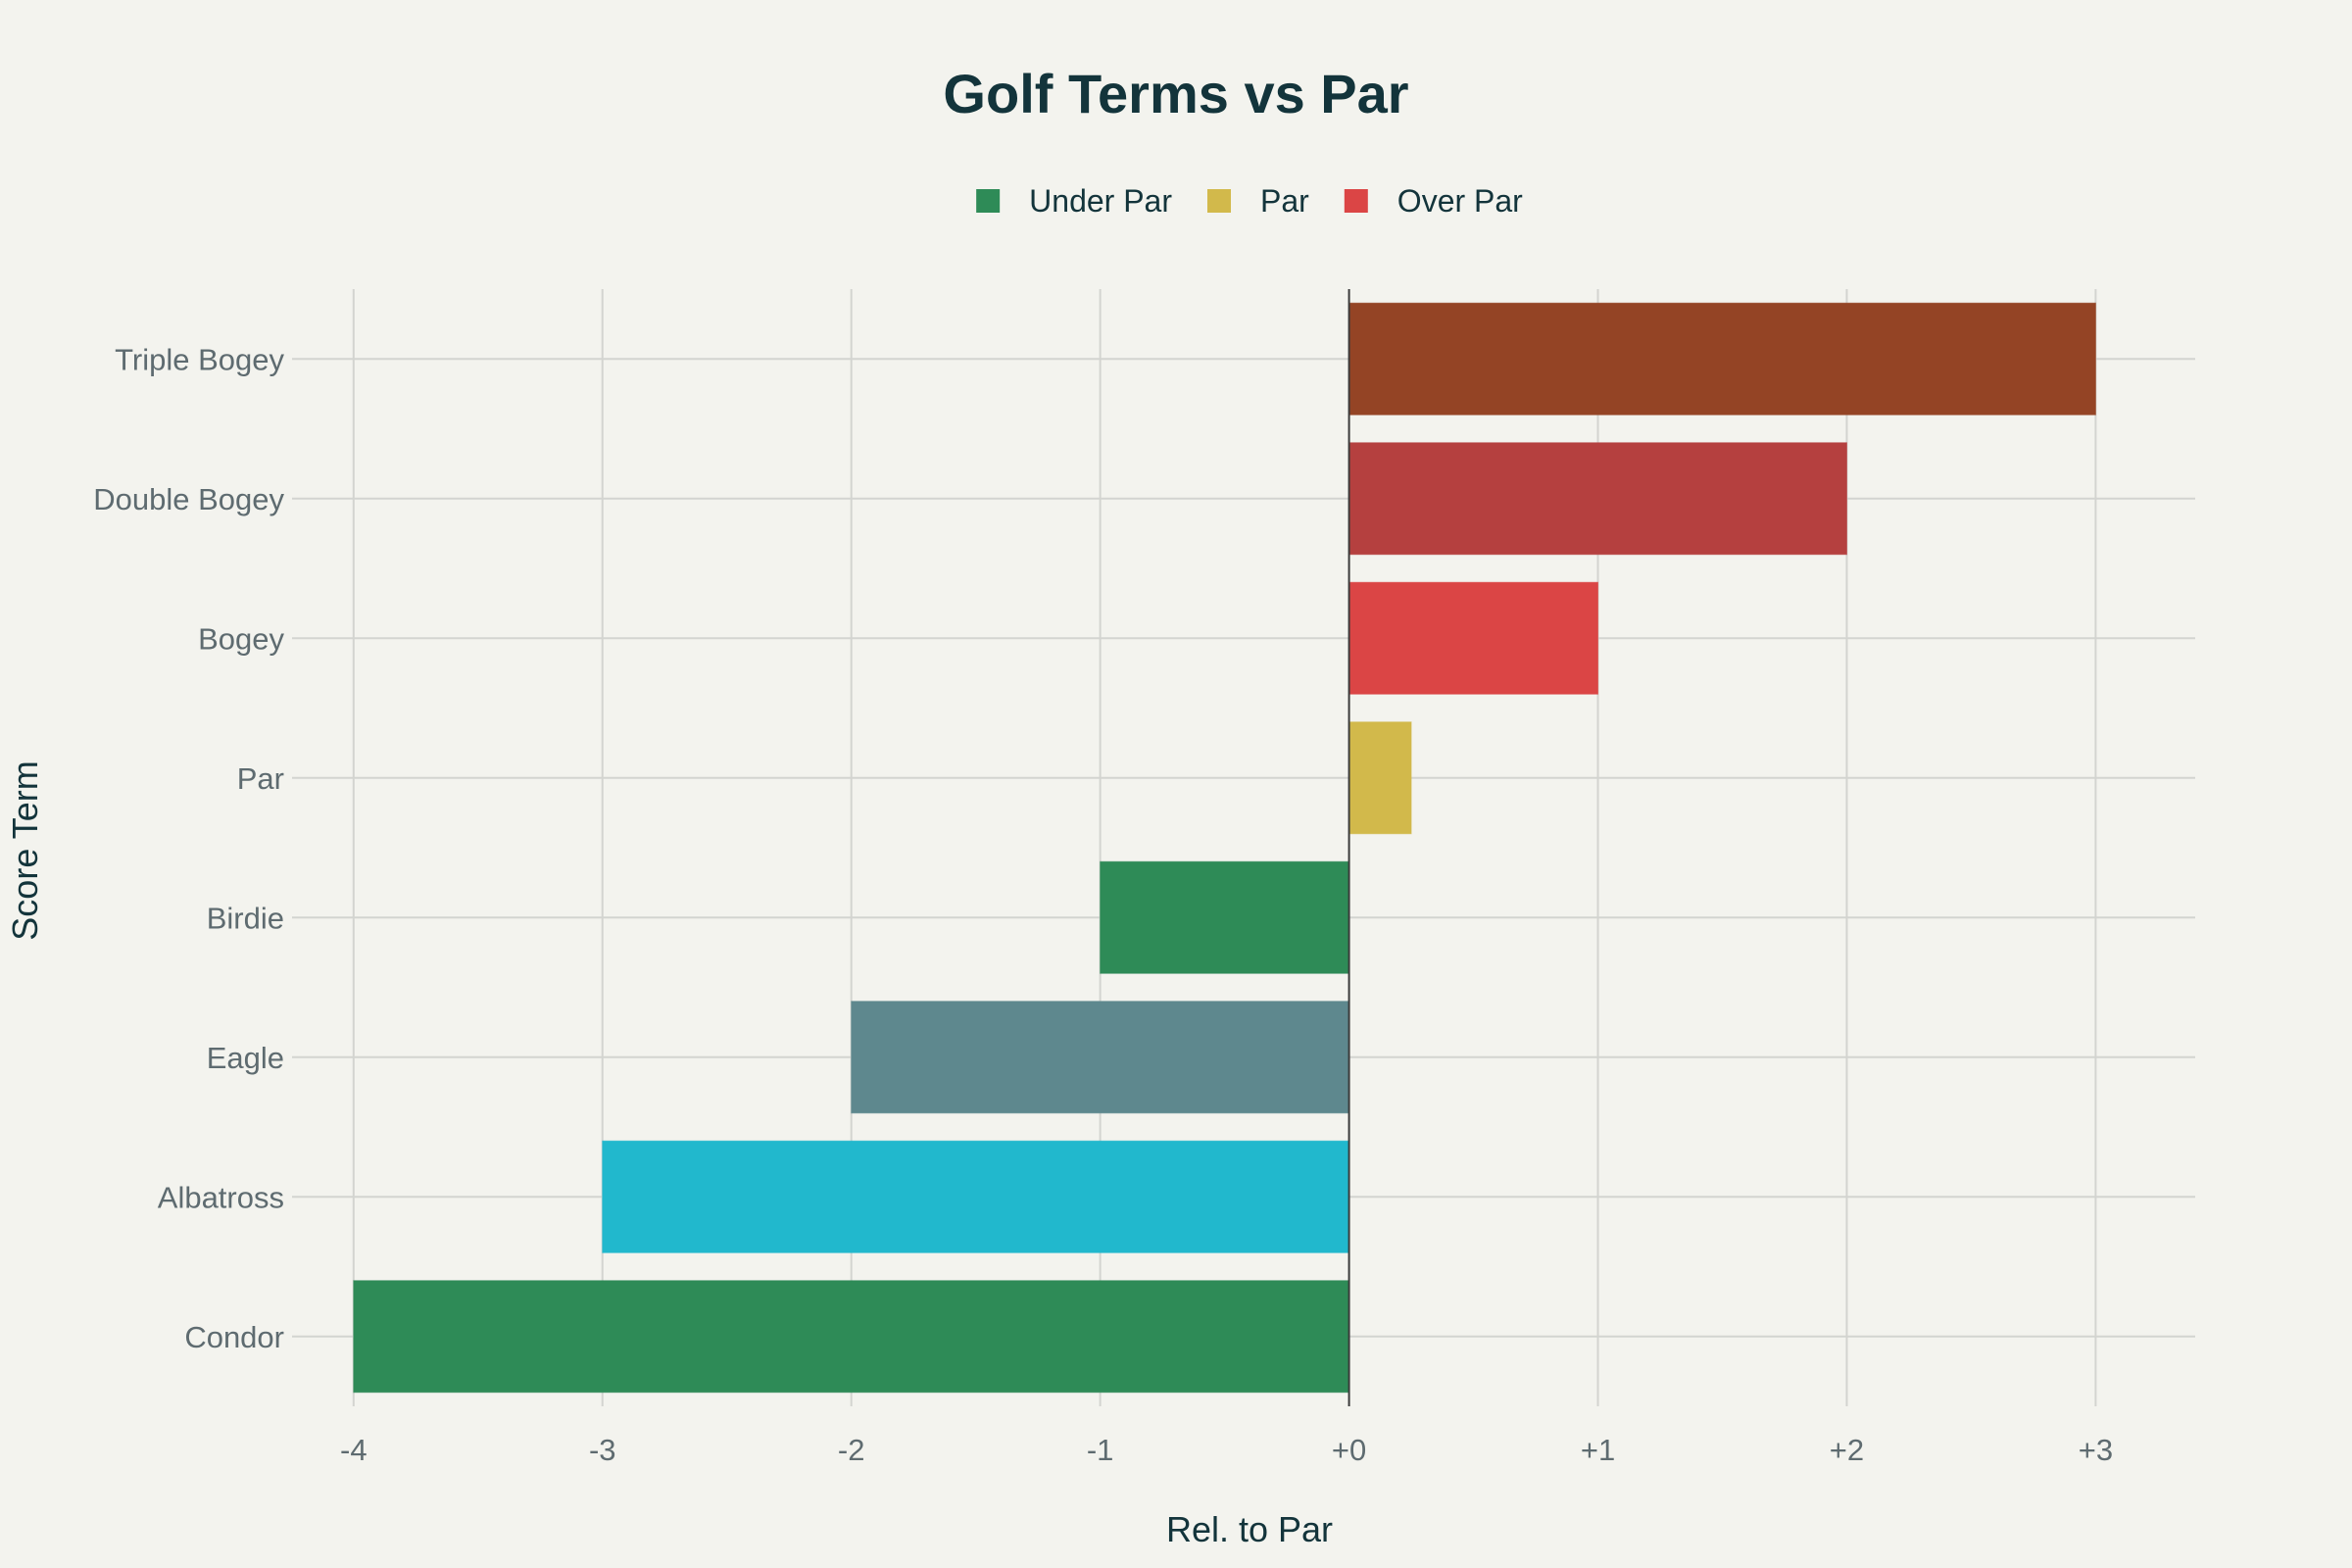 The height and width of the screenshot is (1568, 2352). Describe the element at coordinates (1100, 1450) in the screenshot. I see `x-tick-label: -1` at that location.